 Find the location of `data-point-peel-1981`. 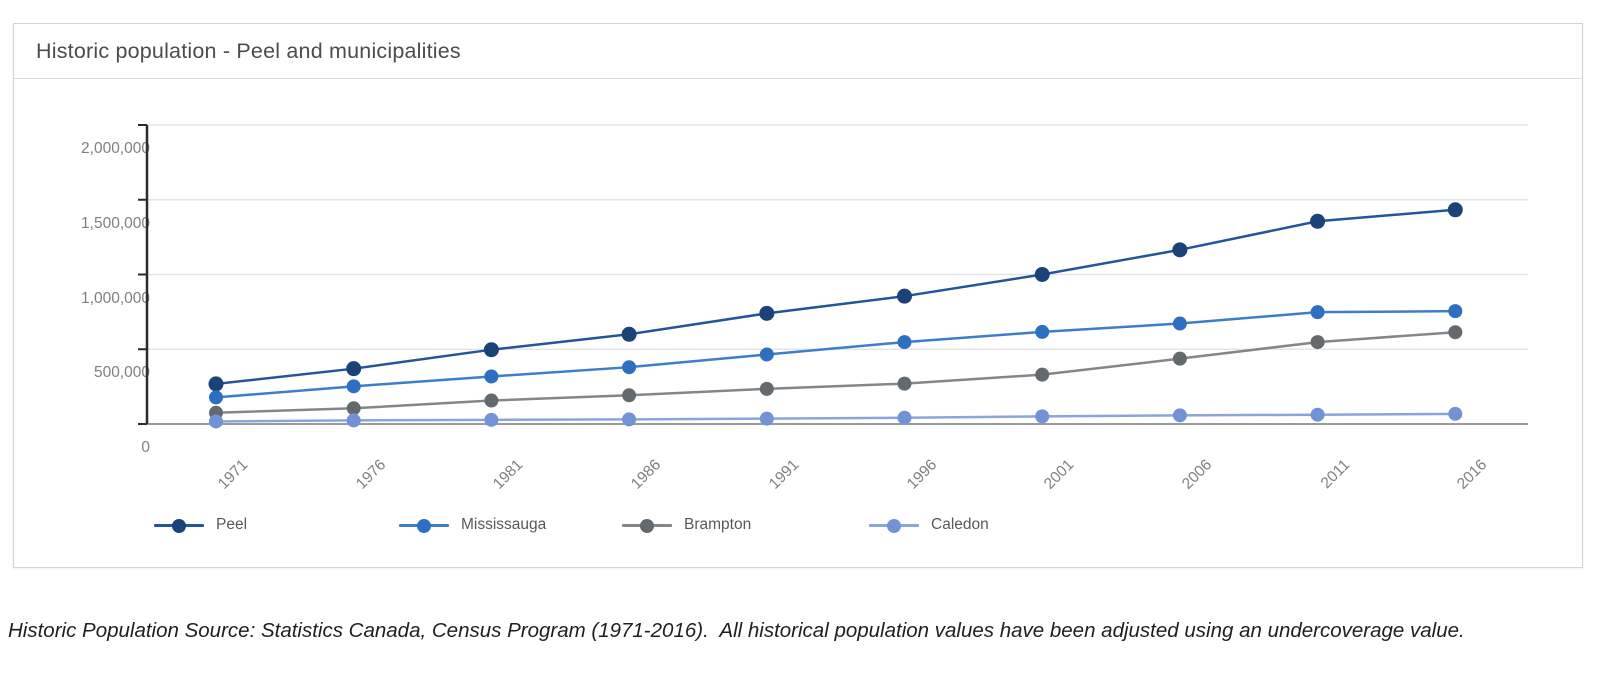

data-point-peel-1981 is located at coordinates (491, 350).